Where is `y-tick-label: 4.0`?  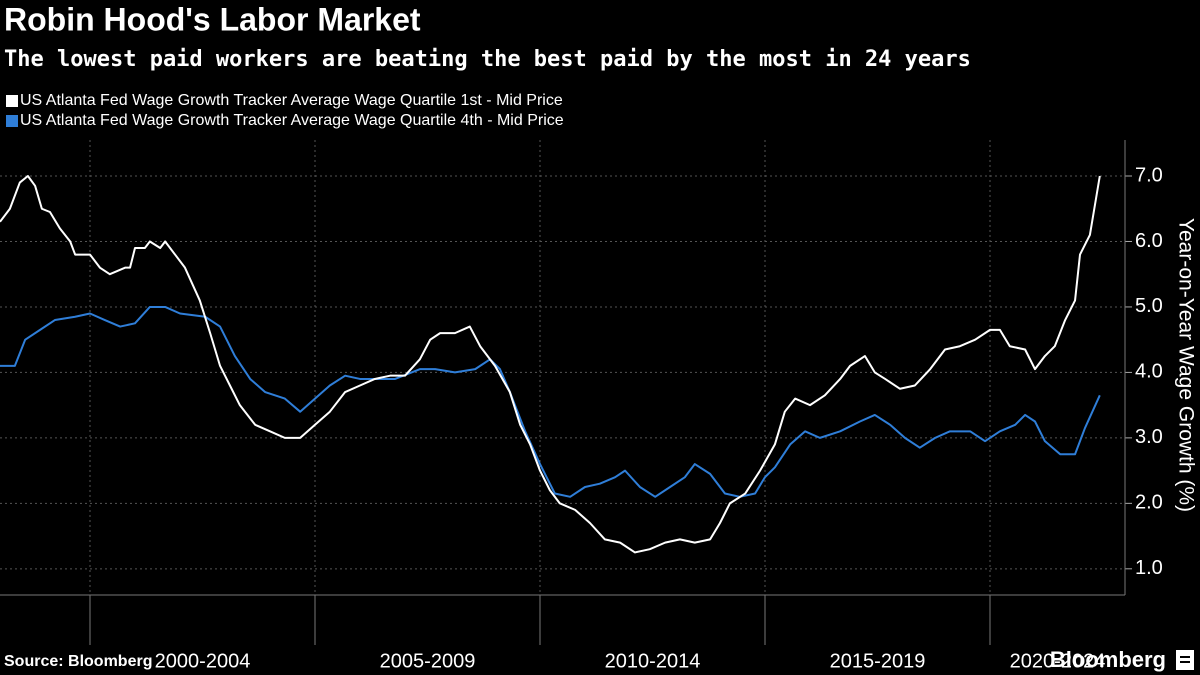 y-tick-label: 4.0 is located at coordinates (1149, 372).